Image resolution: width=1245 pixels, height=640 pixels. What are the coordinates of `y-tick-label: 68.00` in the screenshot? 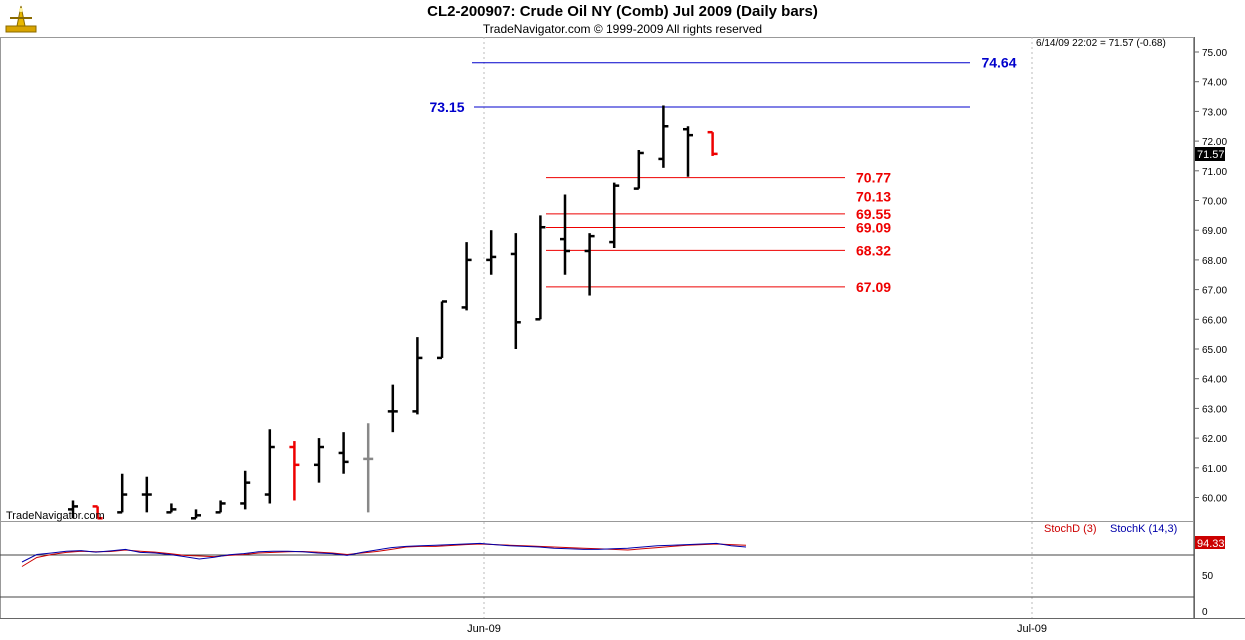 It's located at (1214, 261).